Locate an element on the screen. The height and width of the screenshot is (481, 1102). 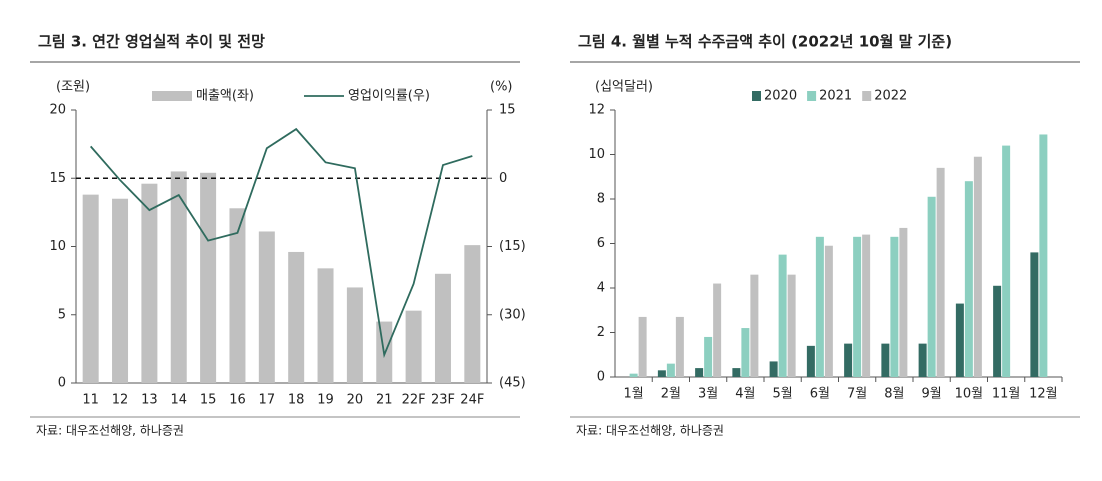
x-tick-label: 14 is located at coordinates (178, 400).